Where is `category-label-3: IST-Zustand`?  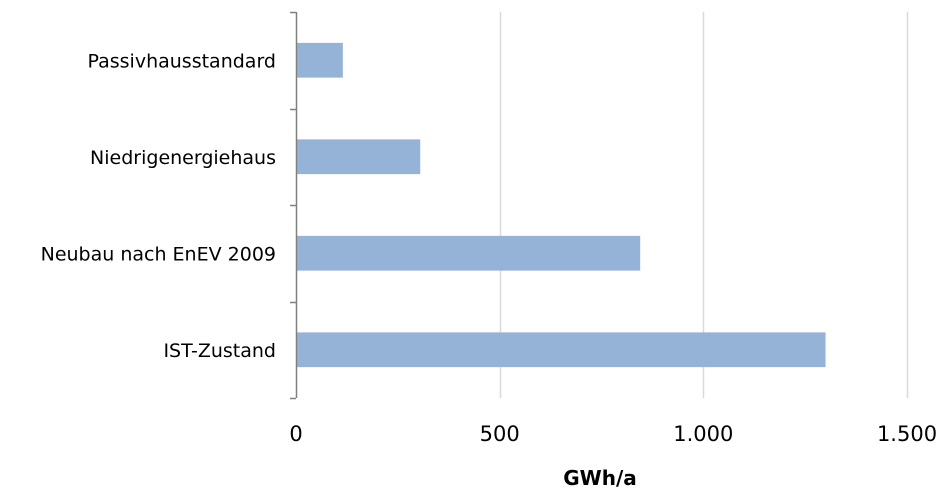
category-label-3: IST-Zustand is located at coordinates (219, 351).